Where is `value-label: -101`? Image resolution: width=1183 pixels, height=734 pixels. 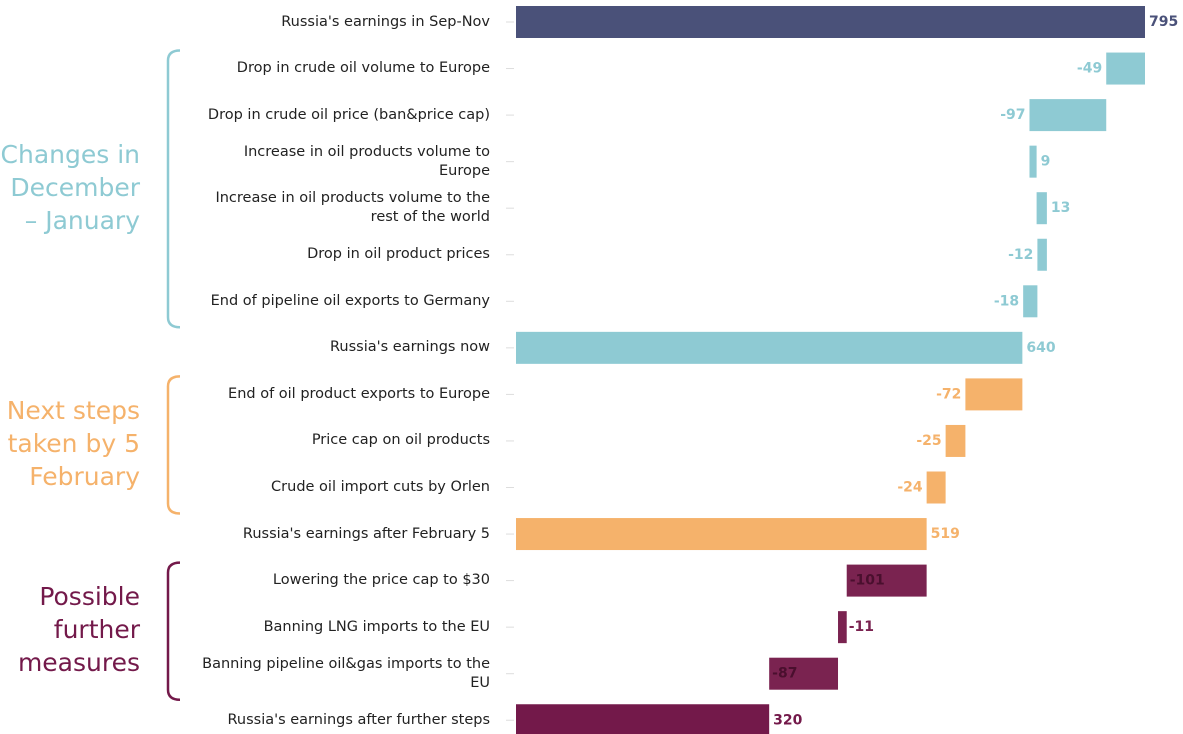
value-label: -101 is located at coordinates (867, 581).